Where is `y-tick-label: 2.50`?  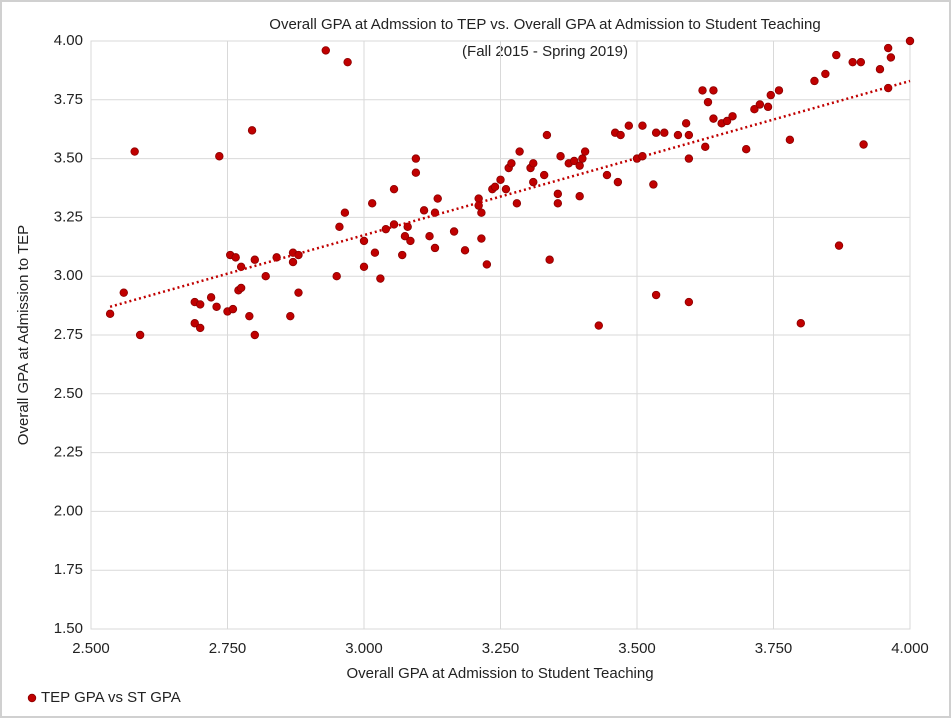
y-tick-label: 2.50 is located at coordinates (68, 393).